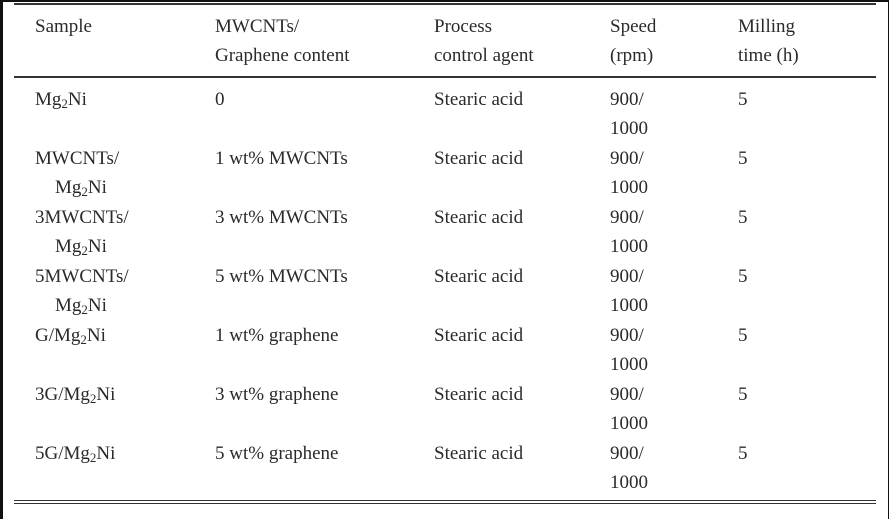 Image resolution: width=889 pixels, height=519 pixels. Describe the element at coordinates (220, 99) in the screenshot. I see `content-cell: 0` at that location.